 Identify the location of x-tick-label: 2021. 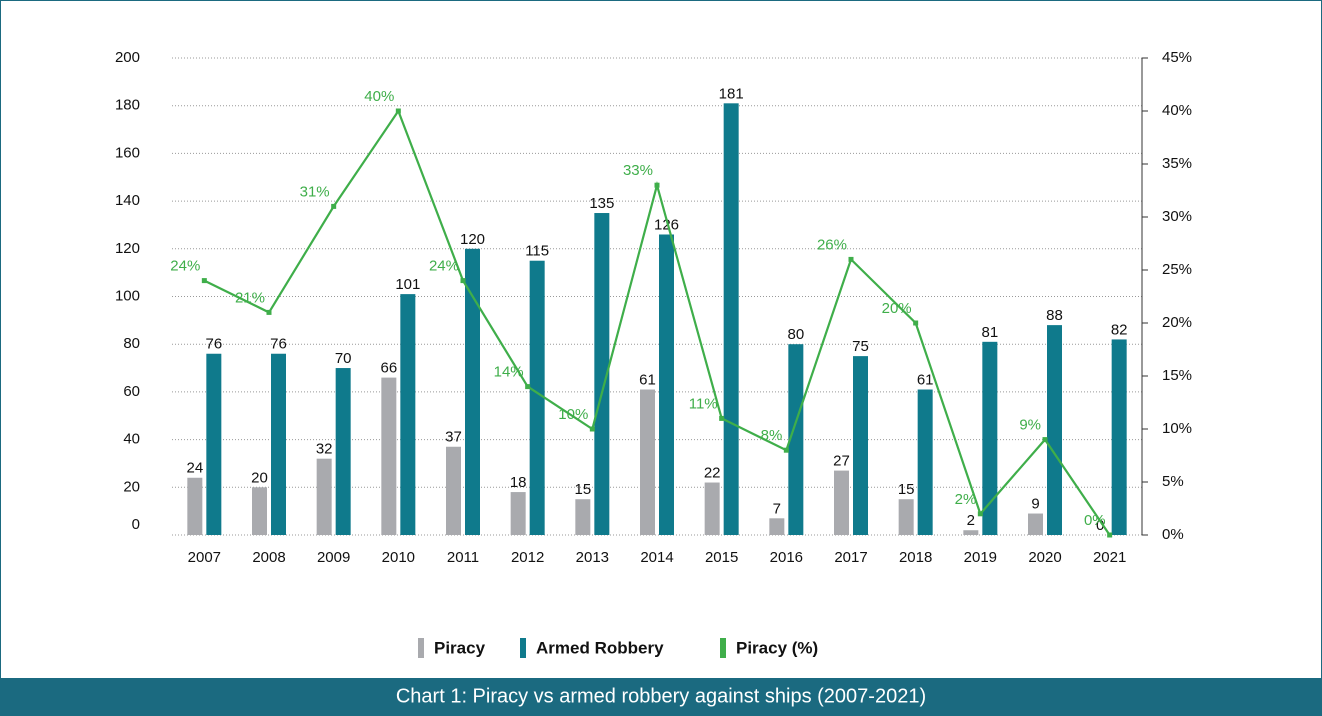
(1109, 557).